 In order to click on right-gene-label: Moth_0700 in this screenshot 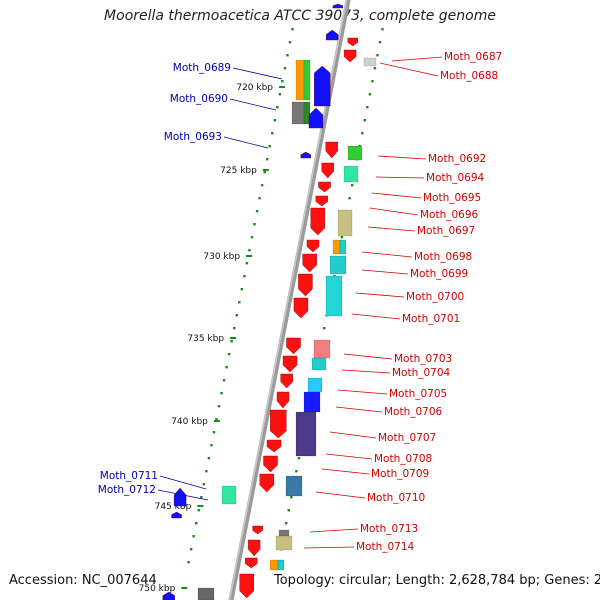, I will do `click(435, 297)`.